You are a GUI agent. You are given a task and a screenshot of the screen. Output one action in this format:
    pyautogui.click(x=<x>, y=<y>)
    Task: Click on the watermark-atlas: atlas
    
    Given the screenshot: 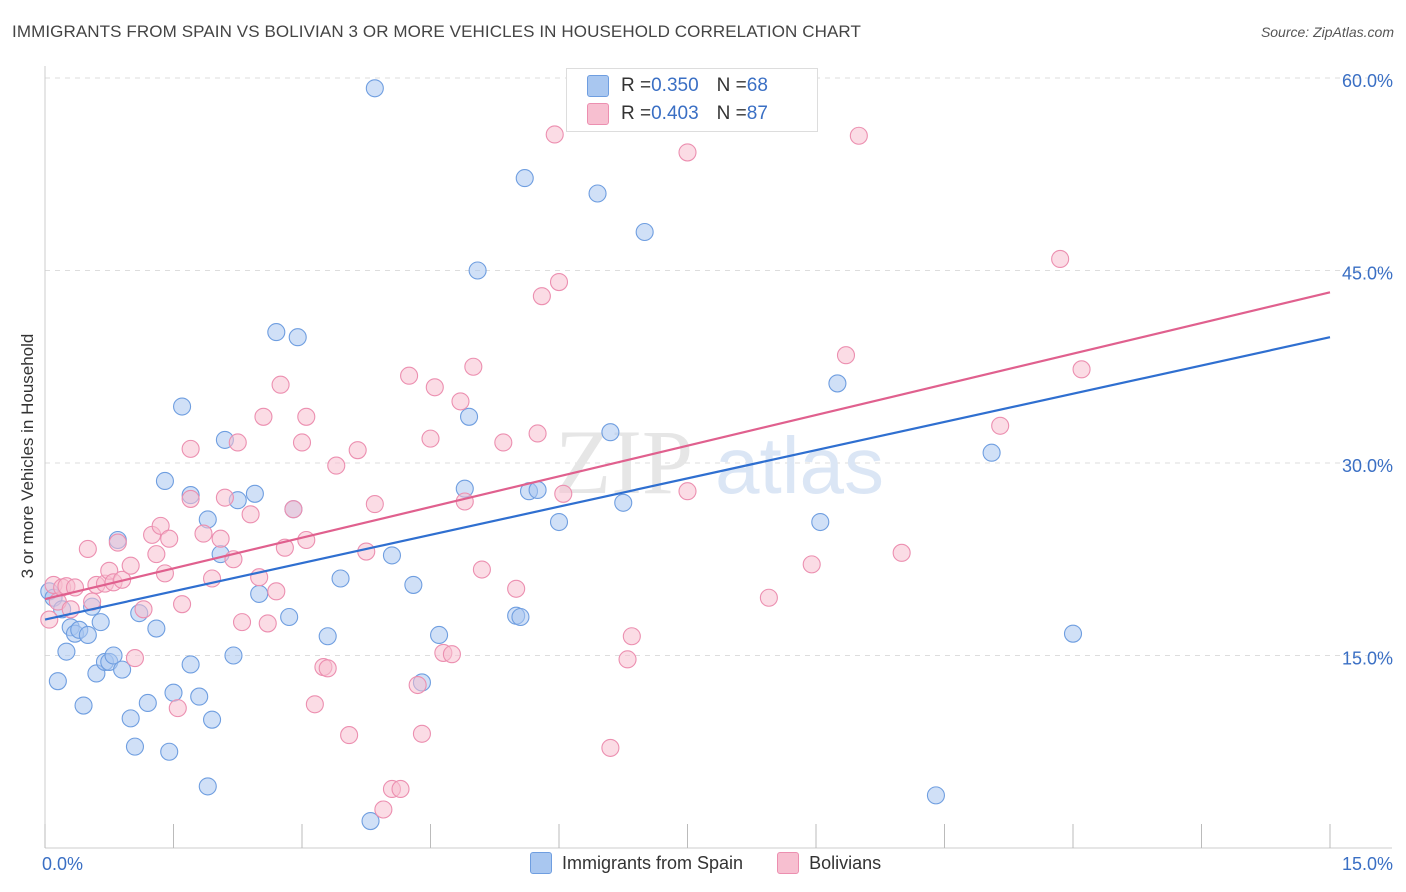 What is the action you would take?
    pyautogui.click(x=799, y=465)
    